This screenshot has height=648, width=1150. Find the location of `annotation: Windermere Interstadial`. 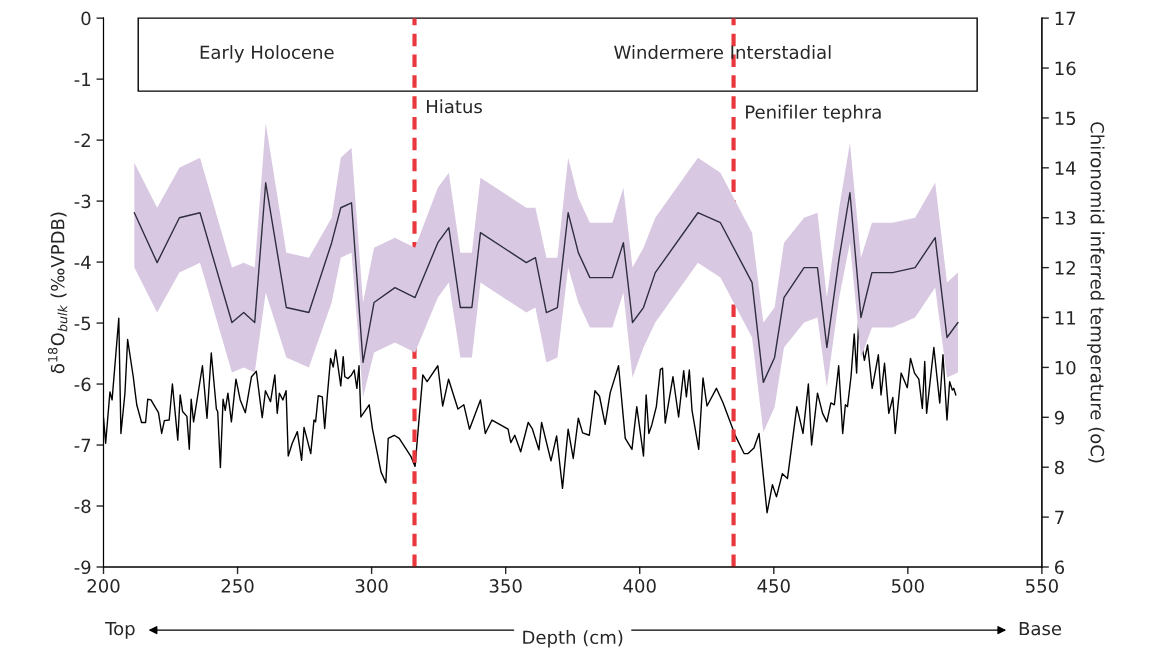

annotation: Windermere Interstadial is located at coordinates (722, 52).